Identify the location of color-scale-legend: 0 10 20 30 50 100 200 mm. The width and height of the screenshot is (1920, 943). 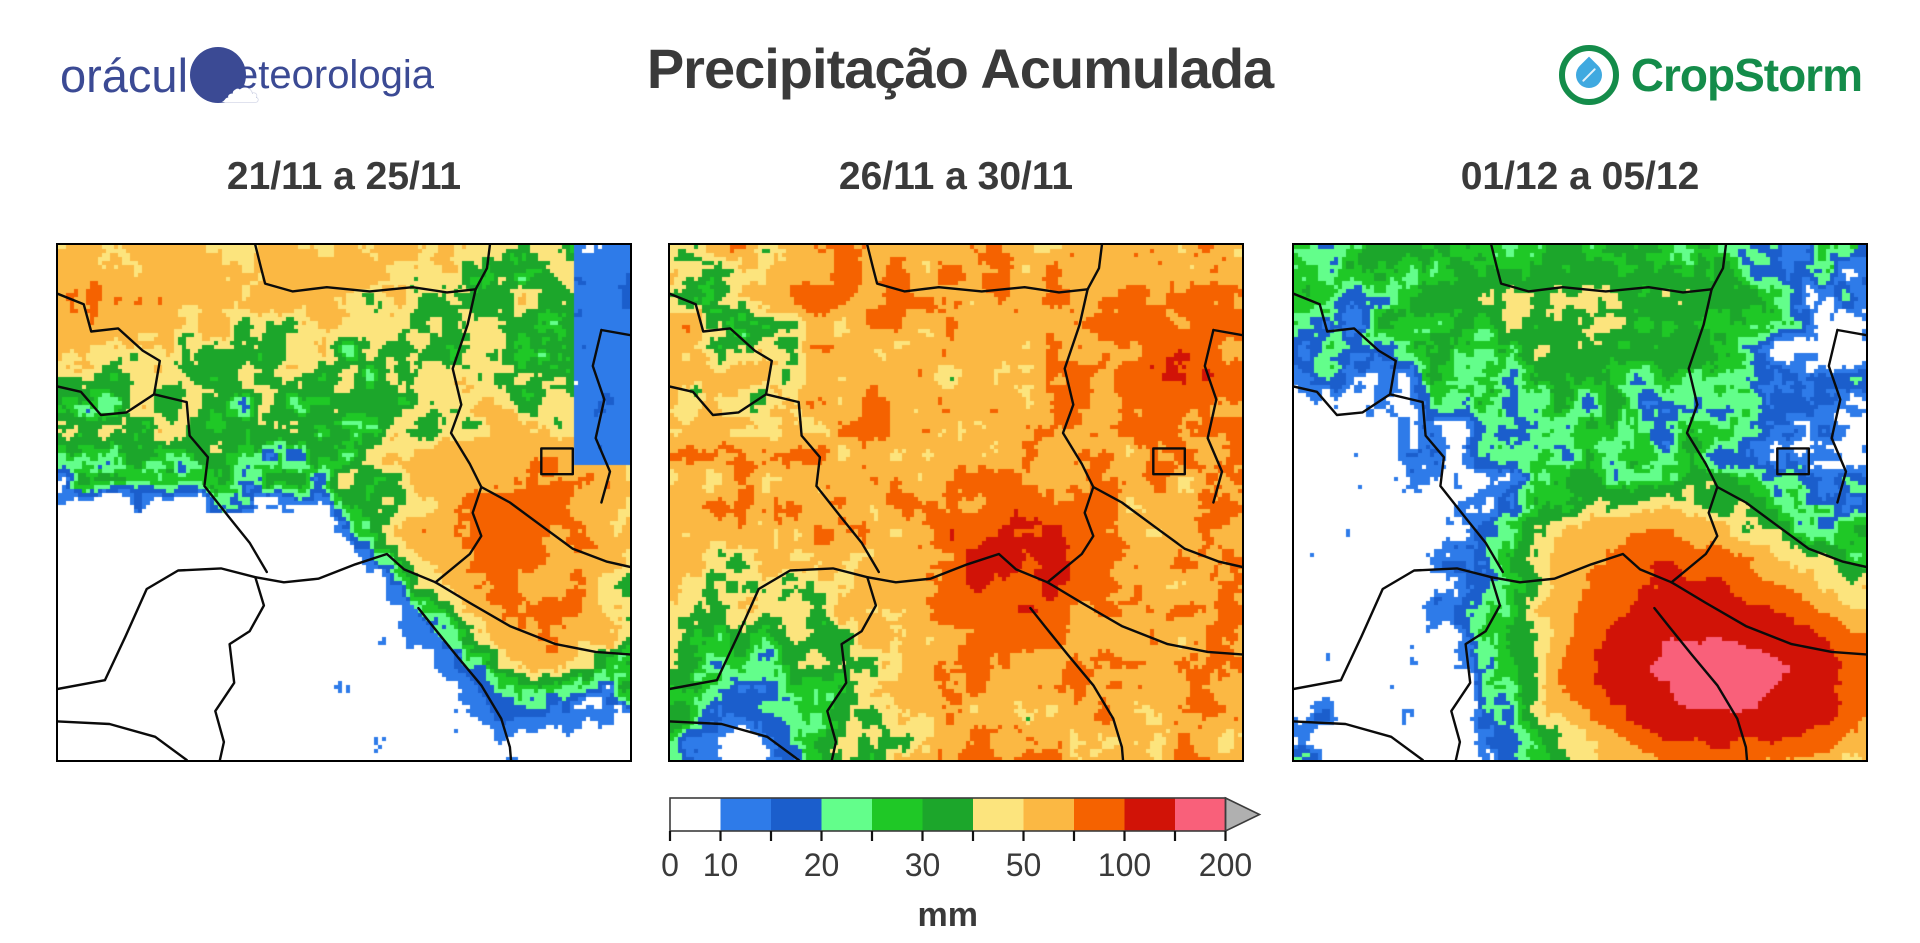
(960, 863).